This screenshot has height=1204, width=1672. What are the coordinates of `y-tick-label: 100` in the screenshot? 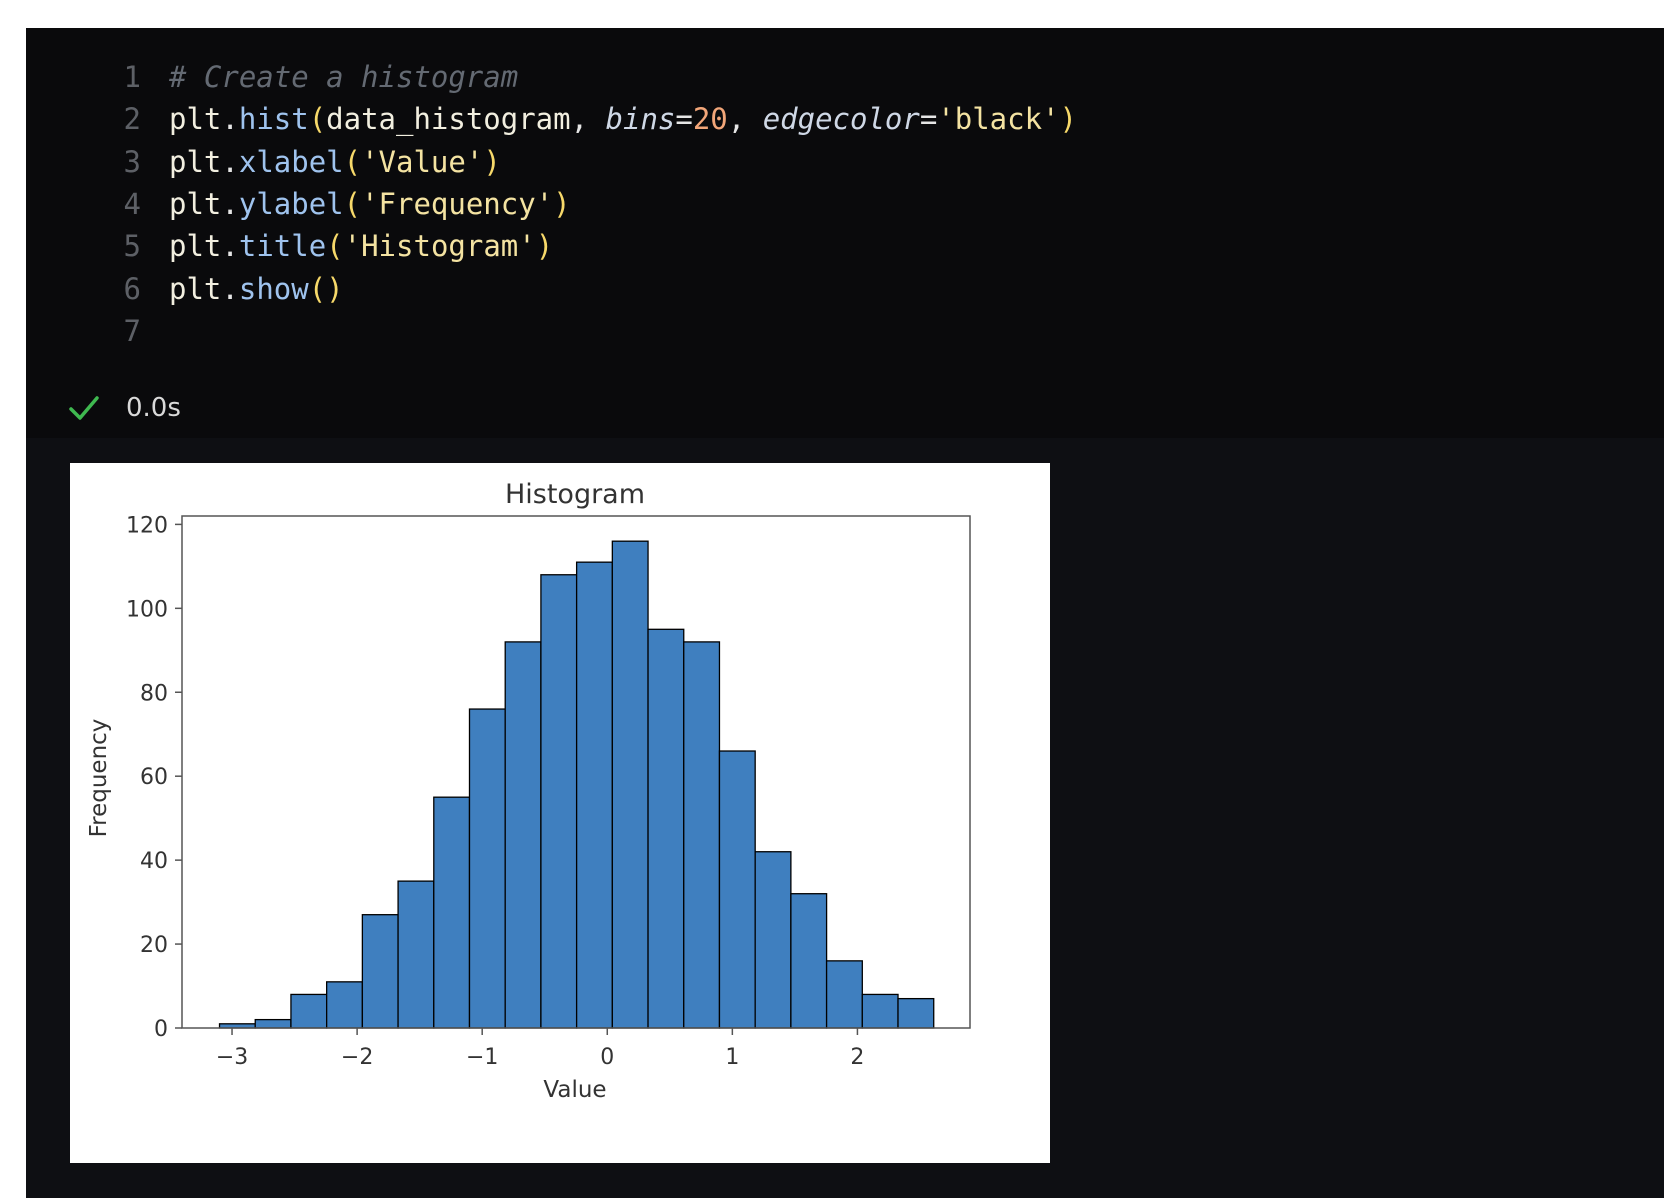 It's located at (147, 609).